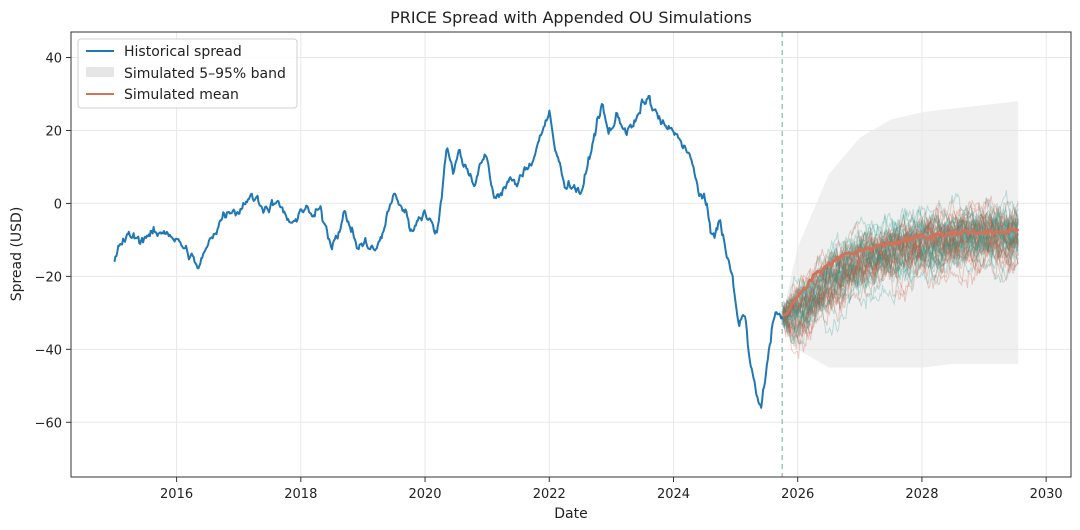  What do you see at coordinates (48, 423) in the screenshot?
I see `y-tick-label: −60` at bounding box center [48, 423].